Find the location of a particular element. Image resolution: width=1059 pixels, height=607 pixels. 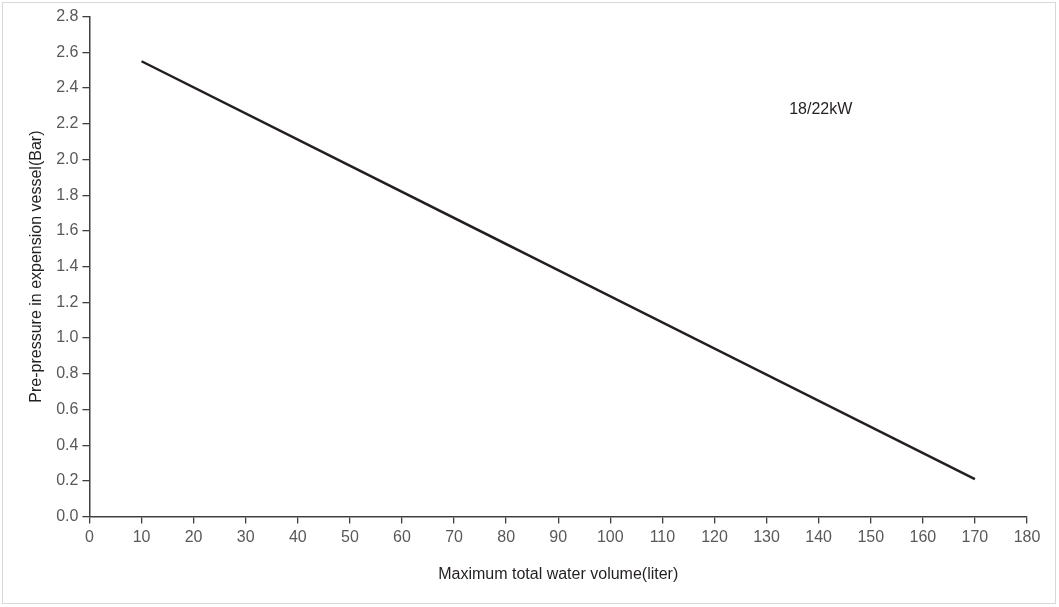

y-tick-label: 1.2 is located at coordinates (67, 301).